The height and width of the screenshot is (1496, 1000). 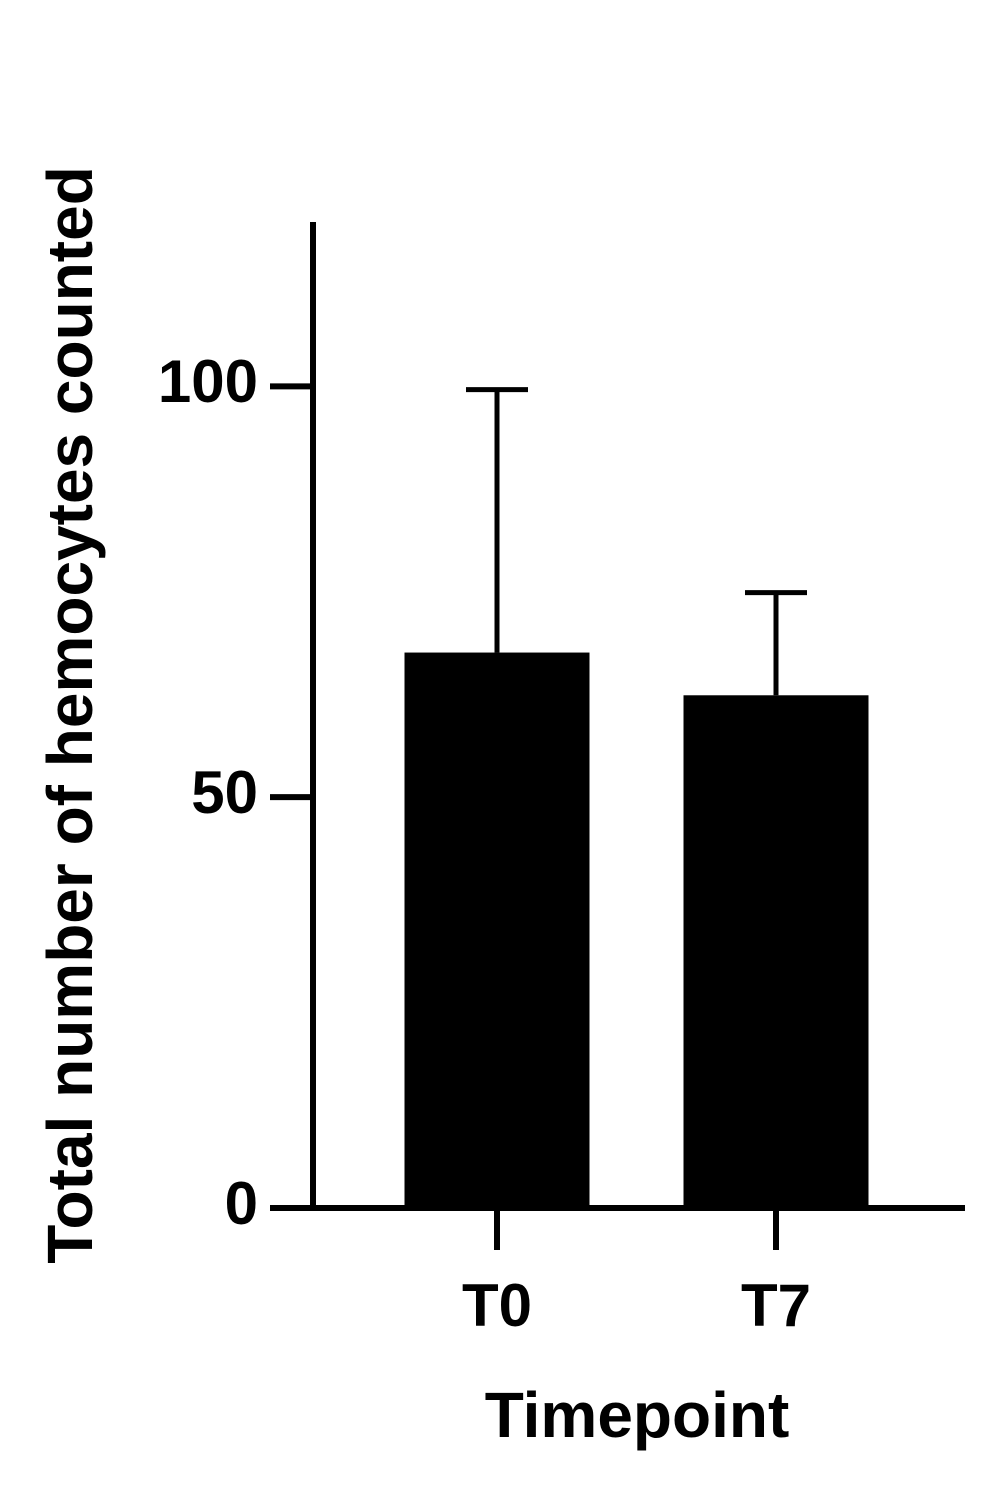 I want to click on x-tick-label: T0, so click(x=497, y=1305).